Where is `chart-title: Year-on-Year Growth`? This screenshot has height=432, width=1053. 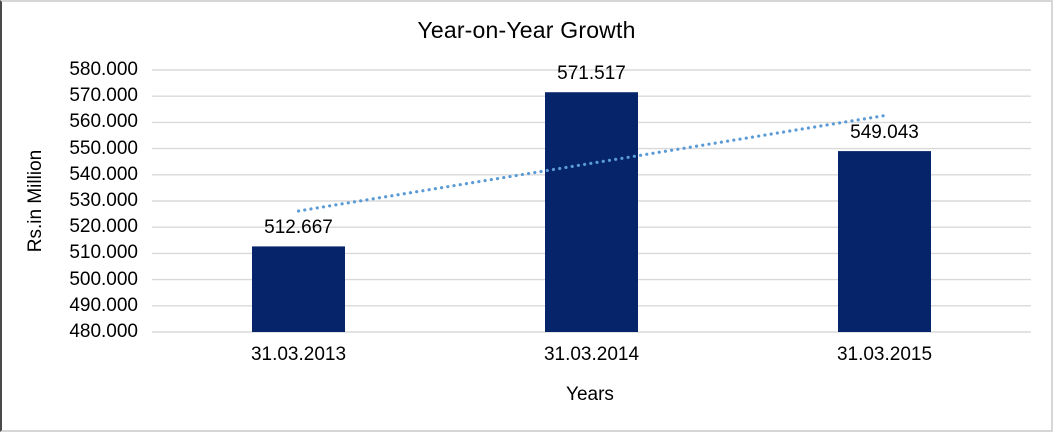 chart-title: Year-on-Year Growth is located at coordinates (526, 30).